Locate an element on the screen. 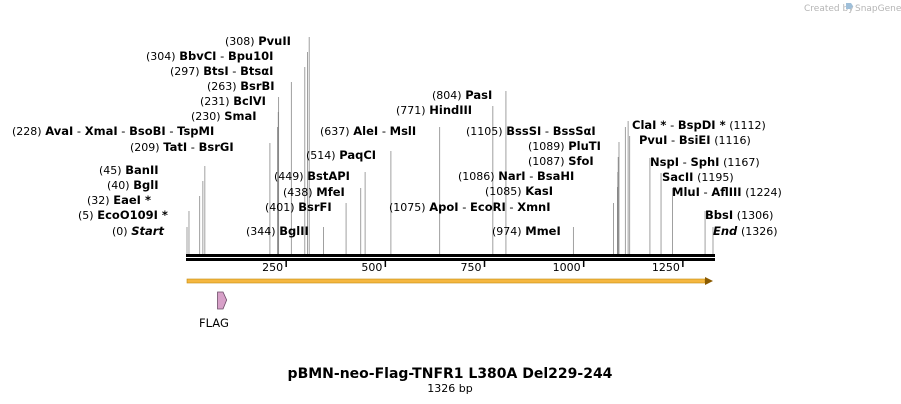 Image resolution: width=901 pixels, height=404 pixels. site-position: (1087) is located at coordinates (546, 161).